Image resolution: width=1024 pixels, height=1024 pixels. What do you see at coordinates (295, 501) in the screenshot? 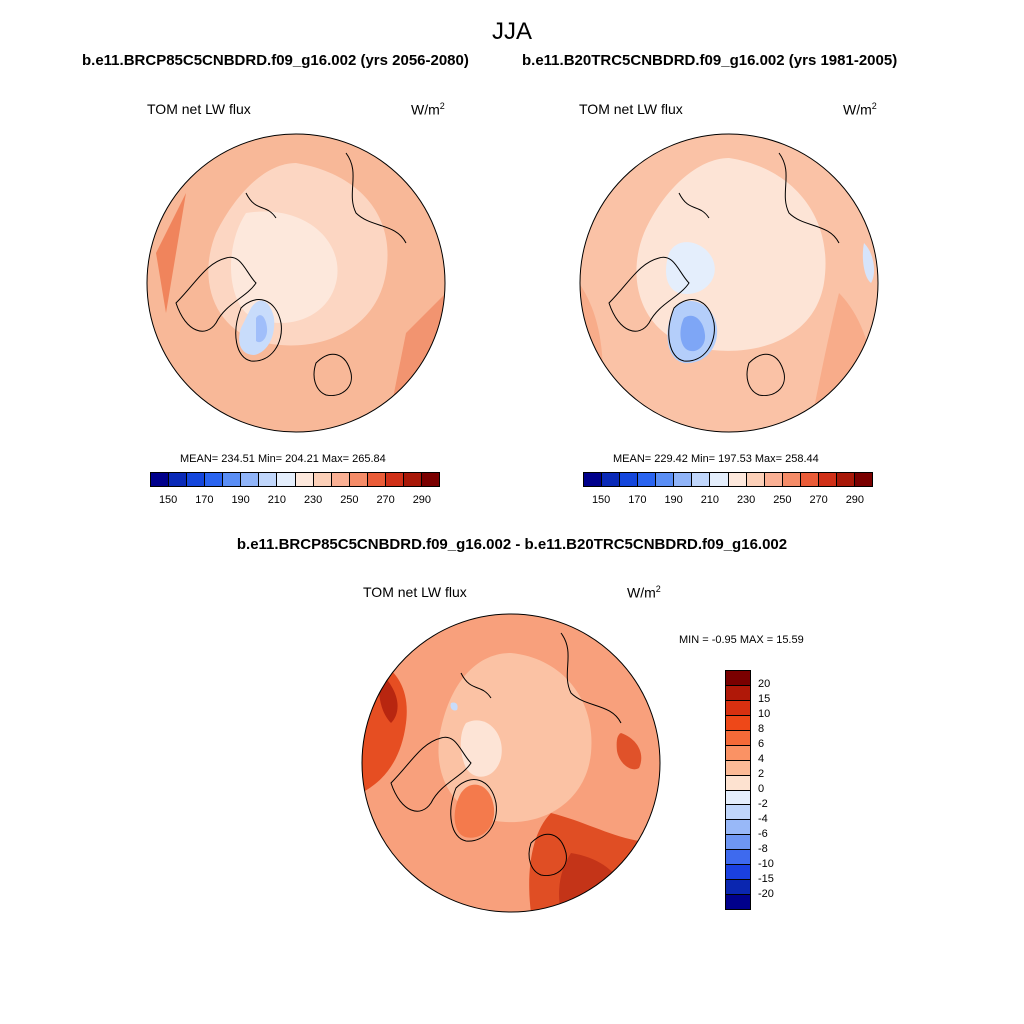
I see `scenario-colorbar-ticks: 150 170 190 210 230 250 270 290` at bounding box center [295, 501].